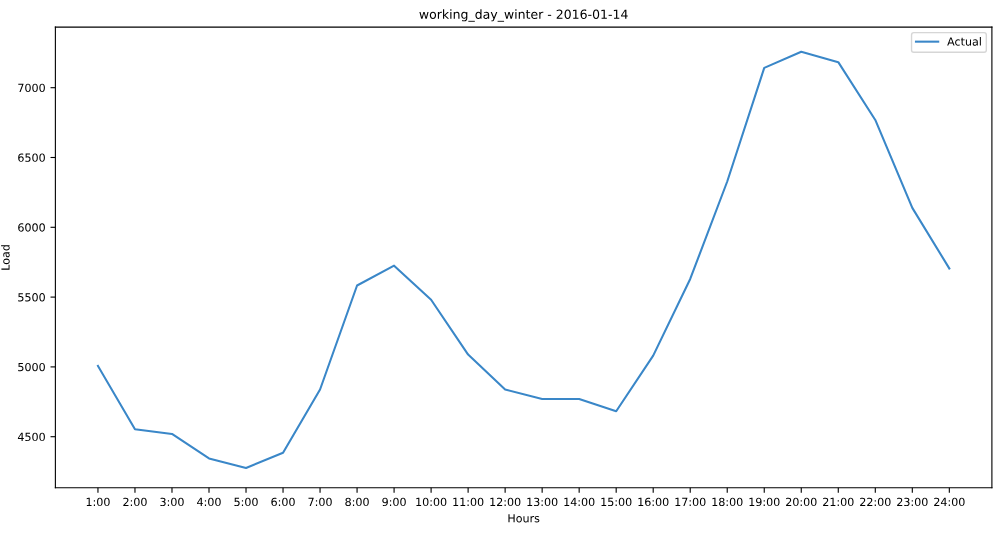  Describe the element at coordinates (246, 502) in the screenshot. I see `x-tick-label: 5:00` at that location.